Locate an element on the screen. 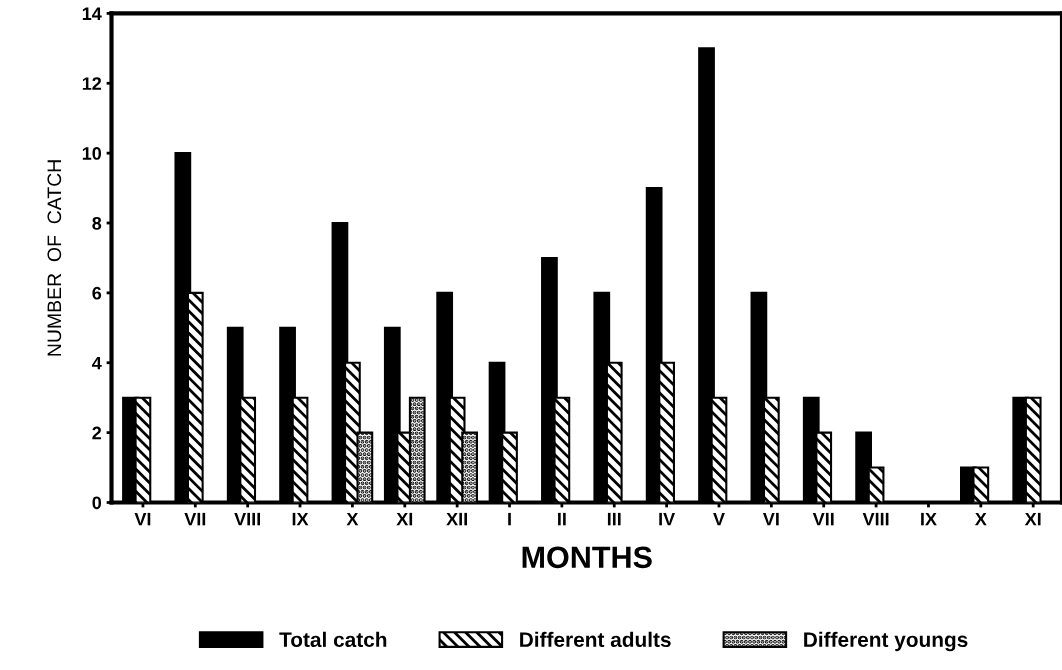  x-tick-label: IV is located at coordinates (667, 519).